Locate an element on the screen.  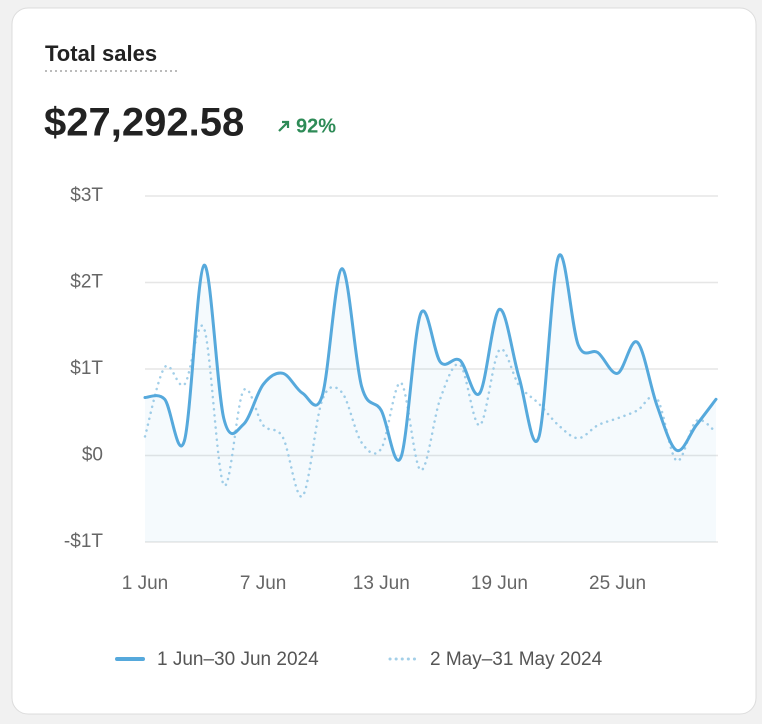
x-tick-label: 7 Jun is located at coordinates (263, 583).